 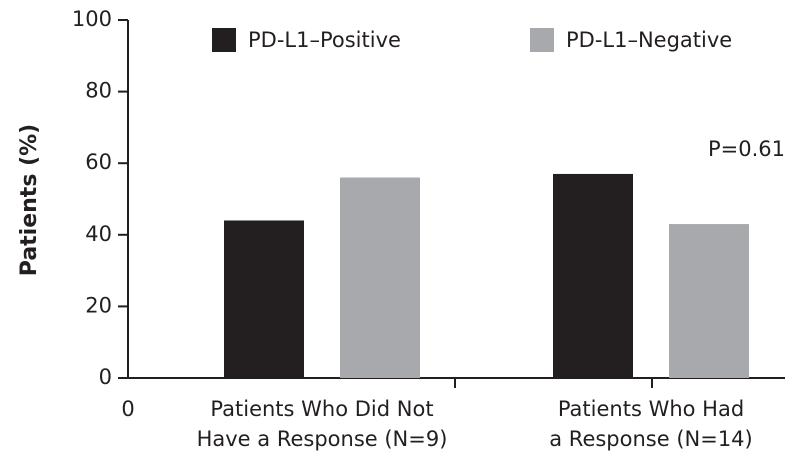 What do you see at coordinates (127, 409) in the screenshot?
I see `x-origin-label: 0` at bounding box center [127, 409].